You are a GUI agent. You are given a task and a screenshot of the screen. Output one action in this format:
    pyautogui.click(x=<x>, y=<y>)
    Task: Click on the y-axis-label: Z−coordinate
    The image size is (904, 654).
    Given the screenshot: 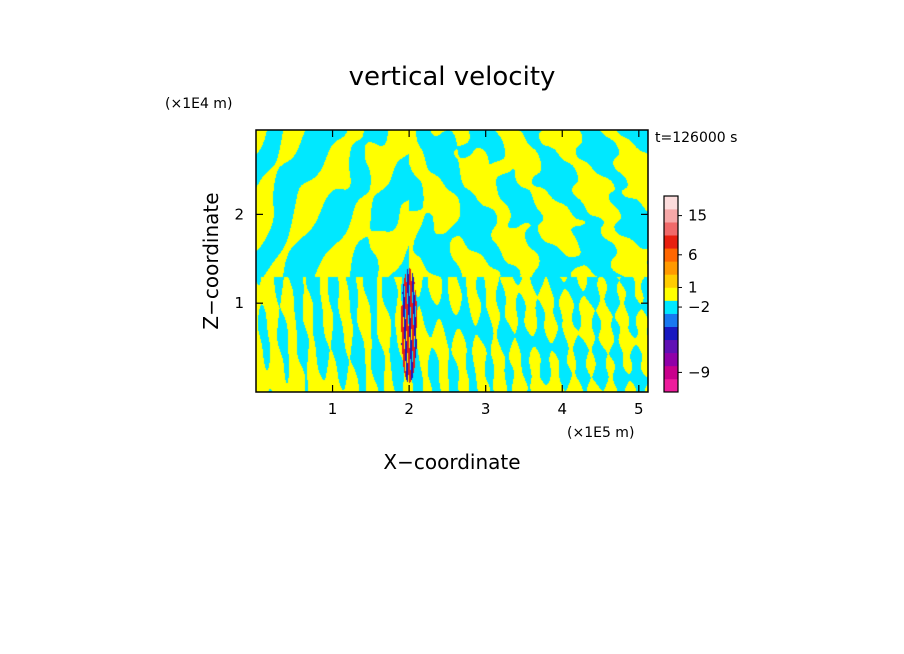 What is the action you would take?
    pyautogui.click(x=211, y=260)
    